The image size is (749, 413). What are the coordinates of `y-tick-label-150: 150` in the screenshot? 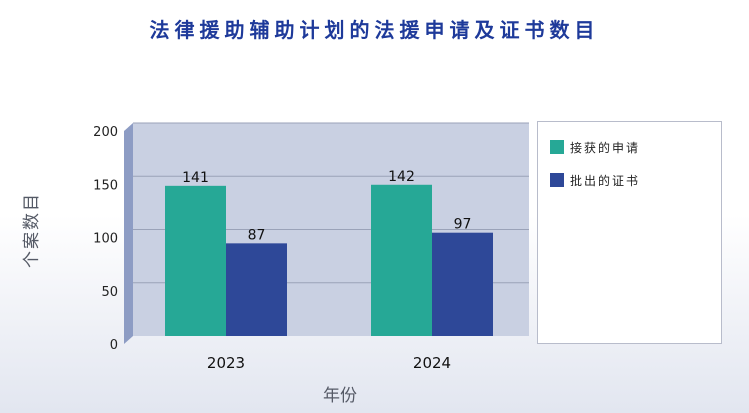 It's located at (105, 185).